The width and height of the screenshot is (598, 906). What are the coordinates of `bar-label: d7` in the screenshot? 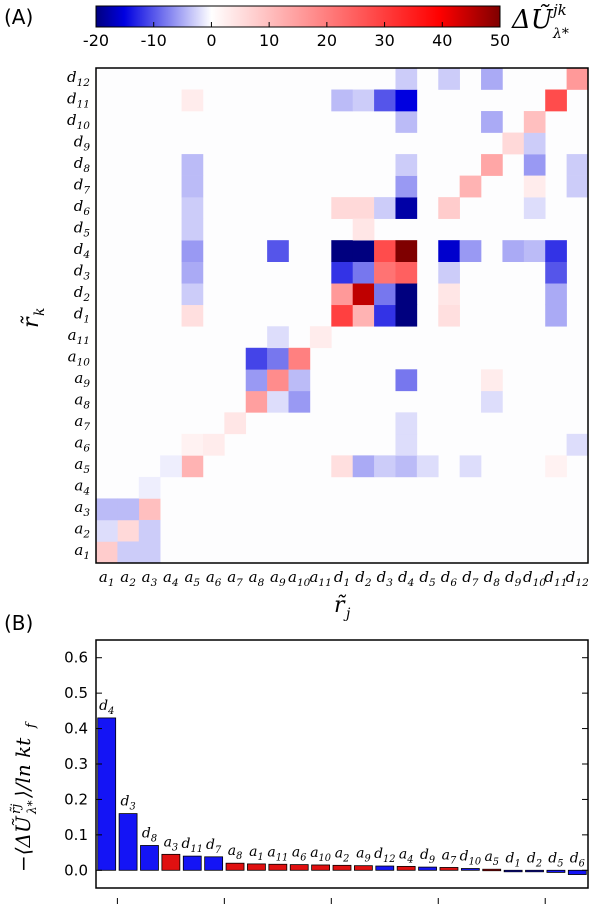 It's located at (214, 846).